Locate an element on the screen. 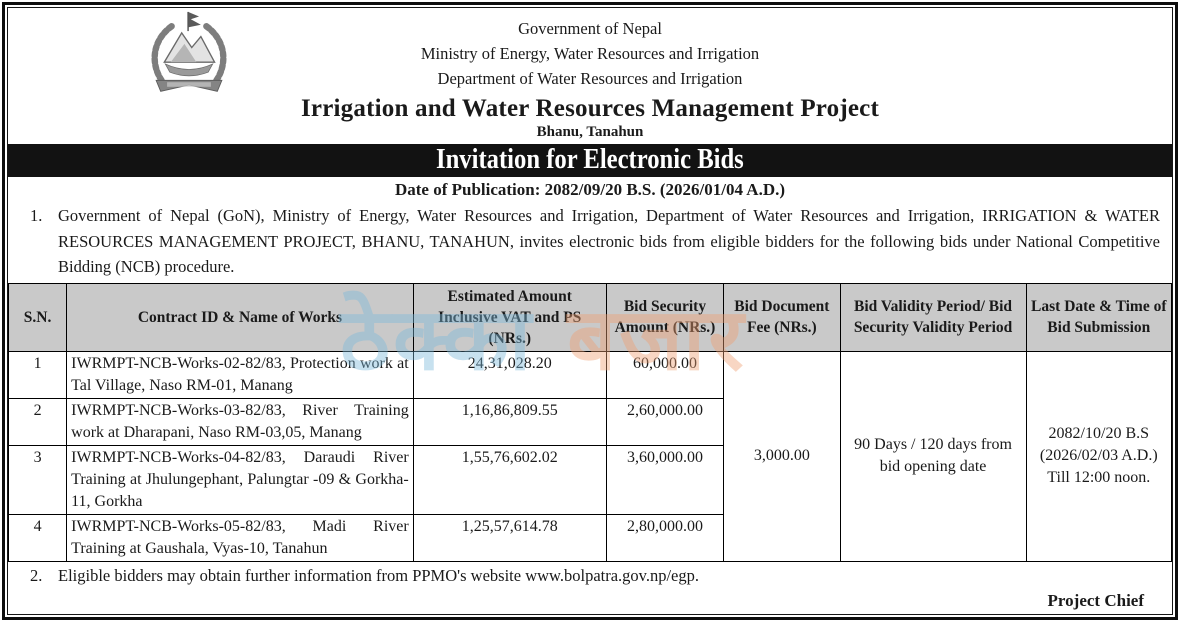 The width and height of the screenshot is (1180, 622). government-line: Government of Nepal is located at coordinates (590, 28).